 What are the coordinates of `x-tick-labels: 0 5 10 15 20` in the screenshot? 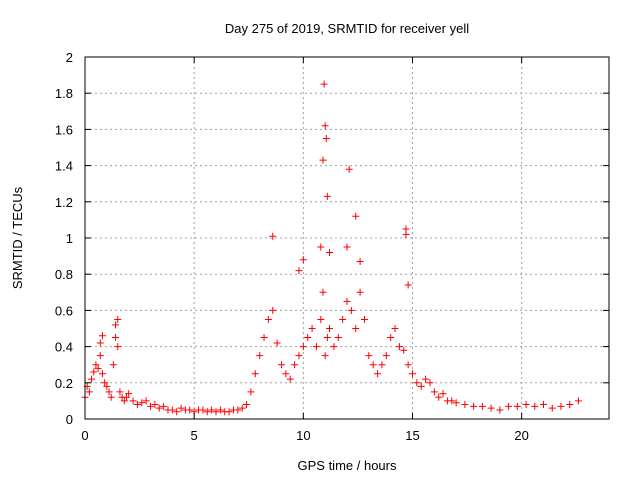 It's located at (305, 435).